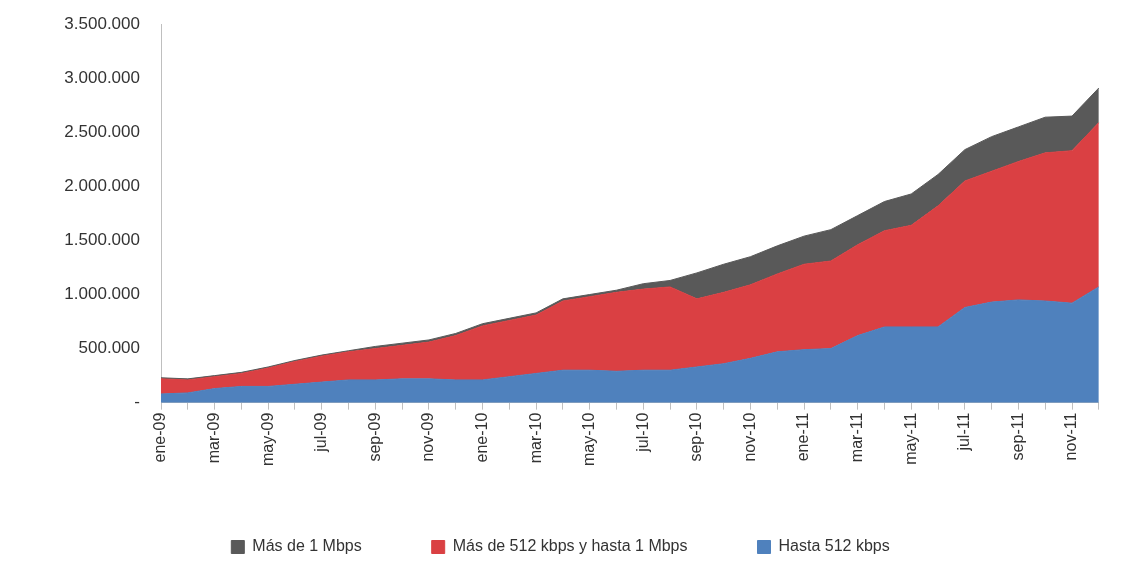  What do you see at coordinates (102, 132) in the screenshot?
I see `y-tick-label: 2.500.000` at bounding box center [102, 132].